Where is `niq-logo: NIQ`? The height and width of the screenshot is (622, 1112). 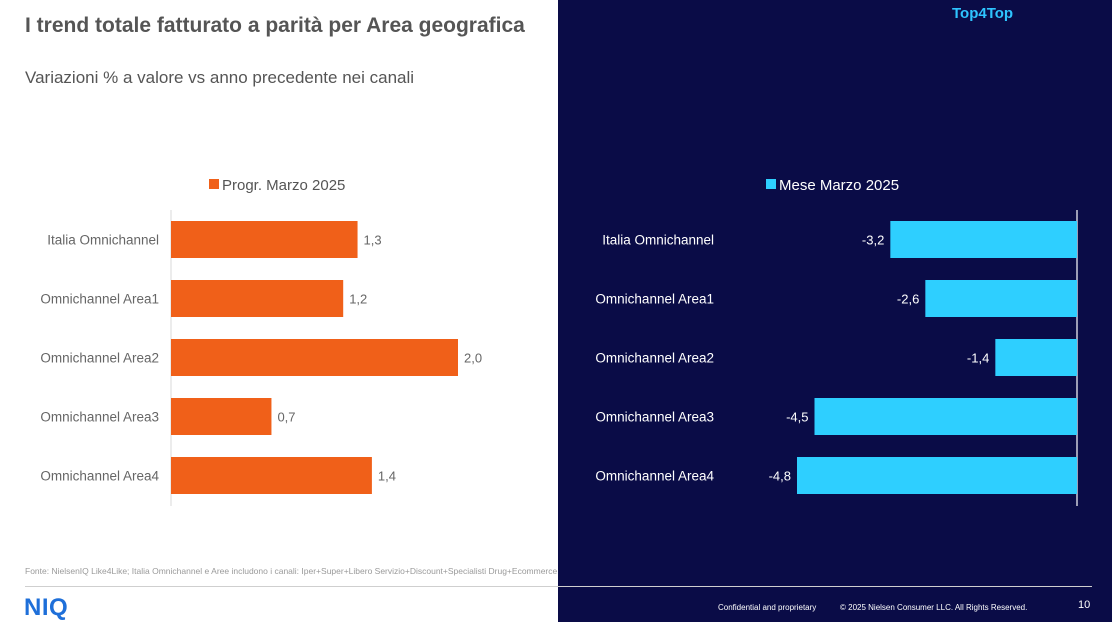 niq-logo: NIQ is located at coordinates (46, 607).